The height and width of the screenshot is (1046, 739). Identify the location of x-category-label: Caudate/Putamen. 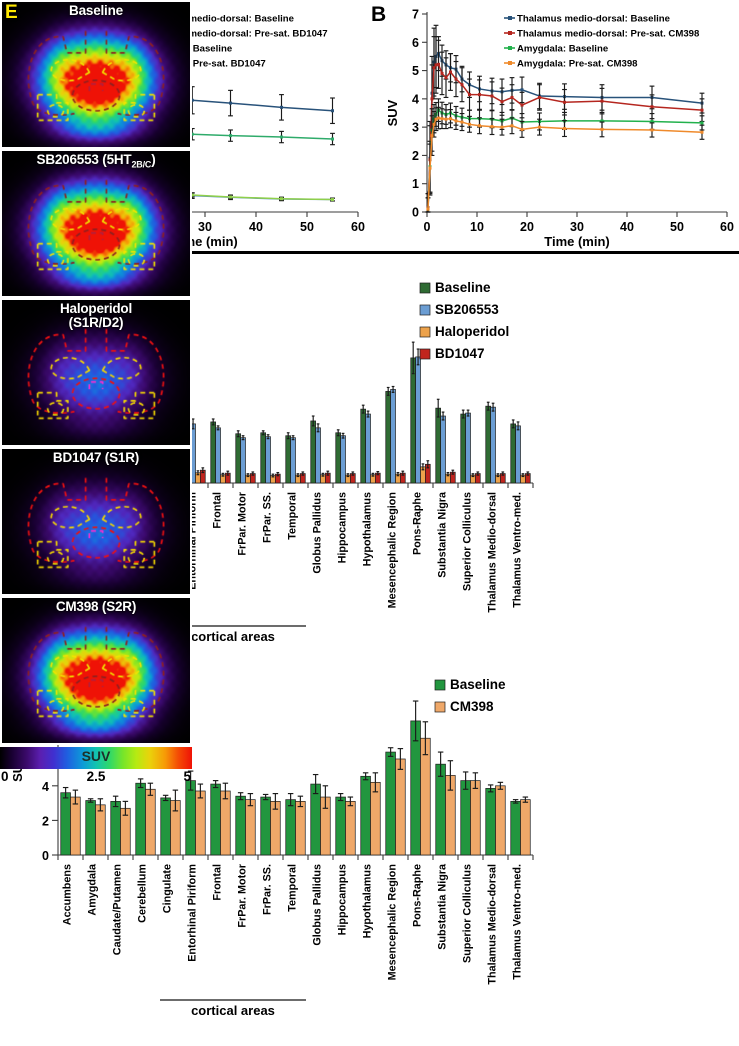
(118, 909).